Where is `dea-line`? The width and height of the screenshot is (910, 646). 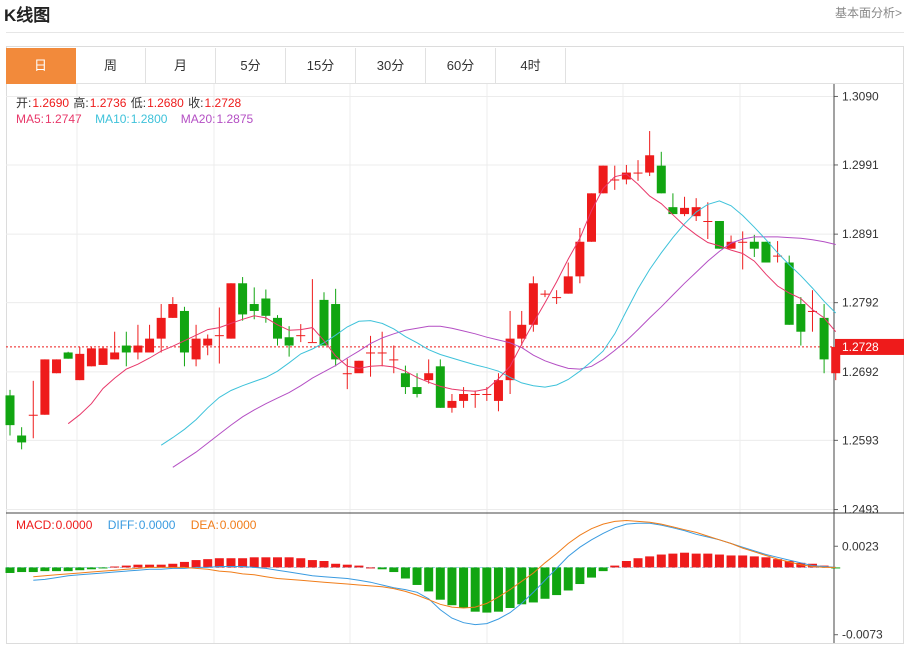 dea-line is located at coordinates (434, 564).